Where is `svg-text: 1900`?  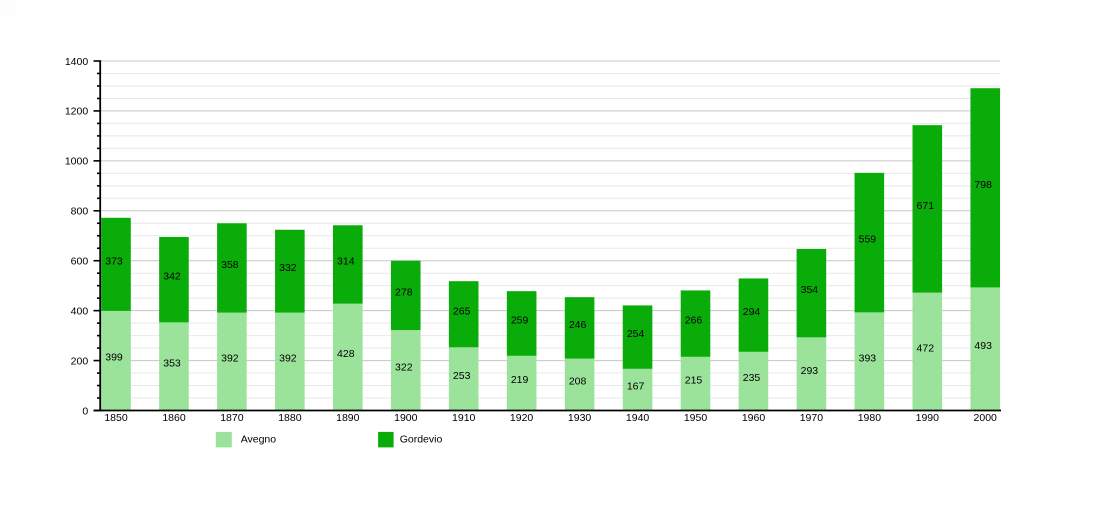
svg-text: 1900 is located at coordinates (406, 418).